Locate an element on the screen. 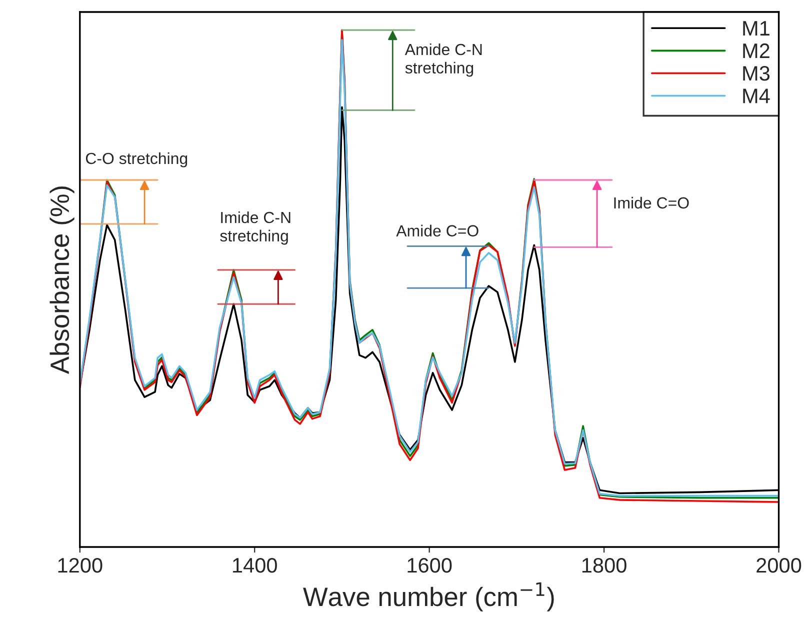  annotation: Imide C-N stretching is located at coordinates (255, 228).